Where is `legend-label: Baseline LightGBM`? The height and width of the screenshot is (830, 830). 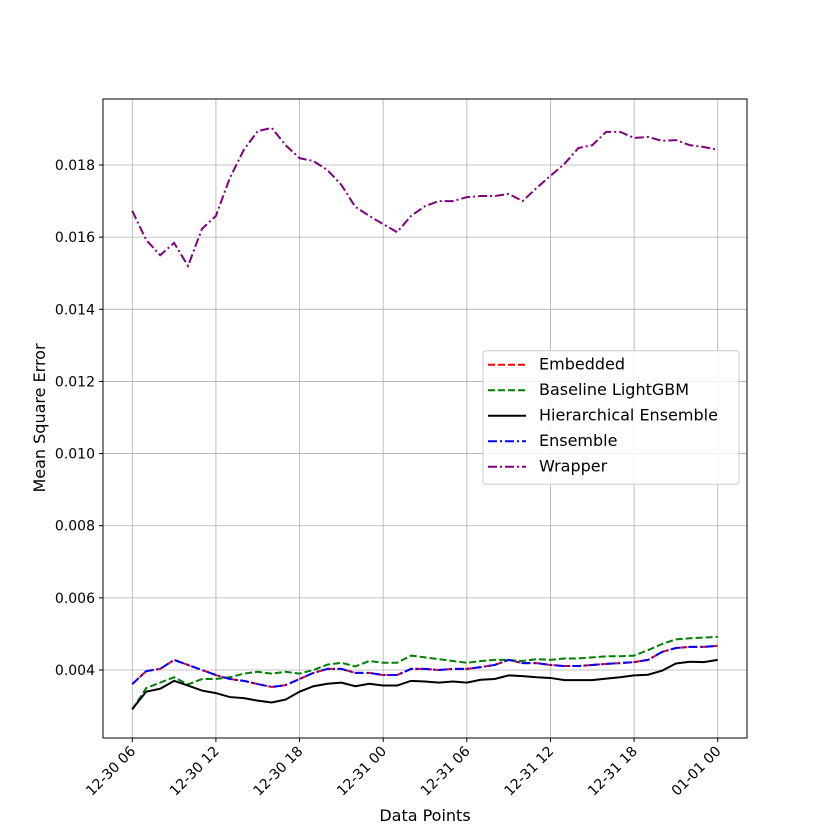
legend-label: Baseline LightGBM is located at coordinates (614, 389).